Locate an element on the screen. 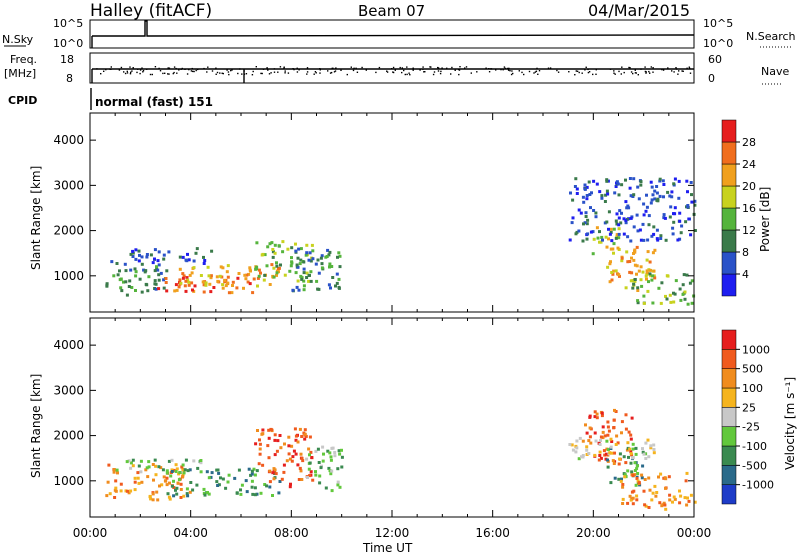  colorbar-tick-label: 12 is located at coordinates (749, 230).